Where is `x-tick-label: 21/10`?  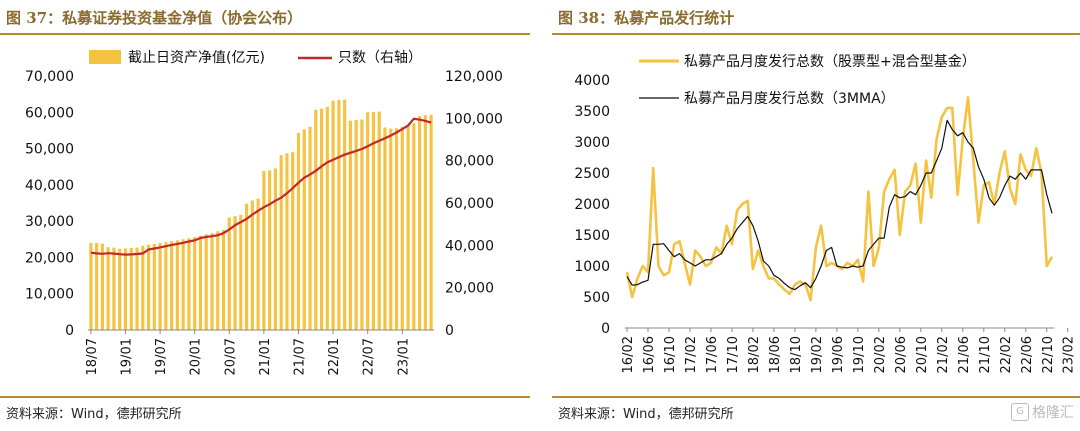 x-tick-label: 21/10 is located at coordinates (985, 354).